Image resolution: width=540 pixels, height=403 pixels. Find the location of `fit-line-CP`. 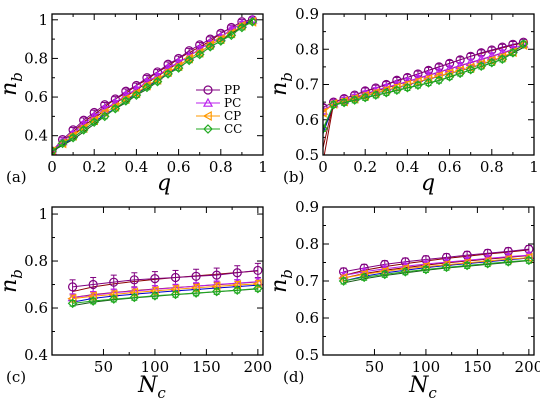

fit-line-CP is located at coordinates (165, 293).